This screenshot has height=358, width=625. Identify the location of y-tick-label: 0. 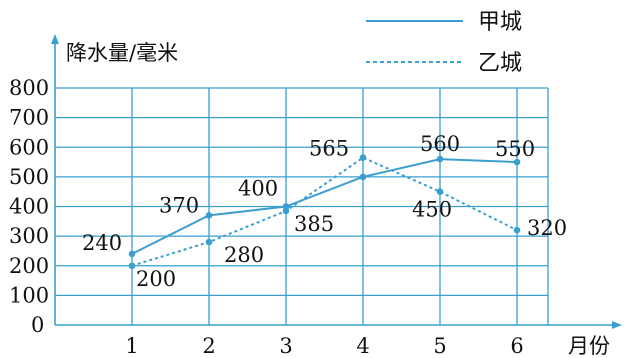
(37, 325).